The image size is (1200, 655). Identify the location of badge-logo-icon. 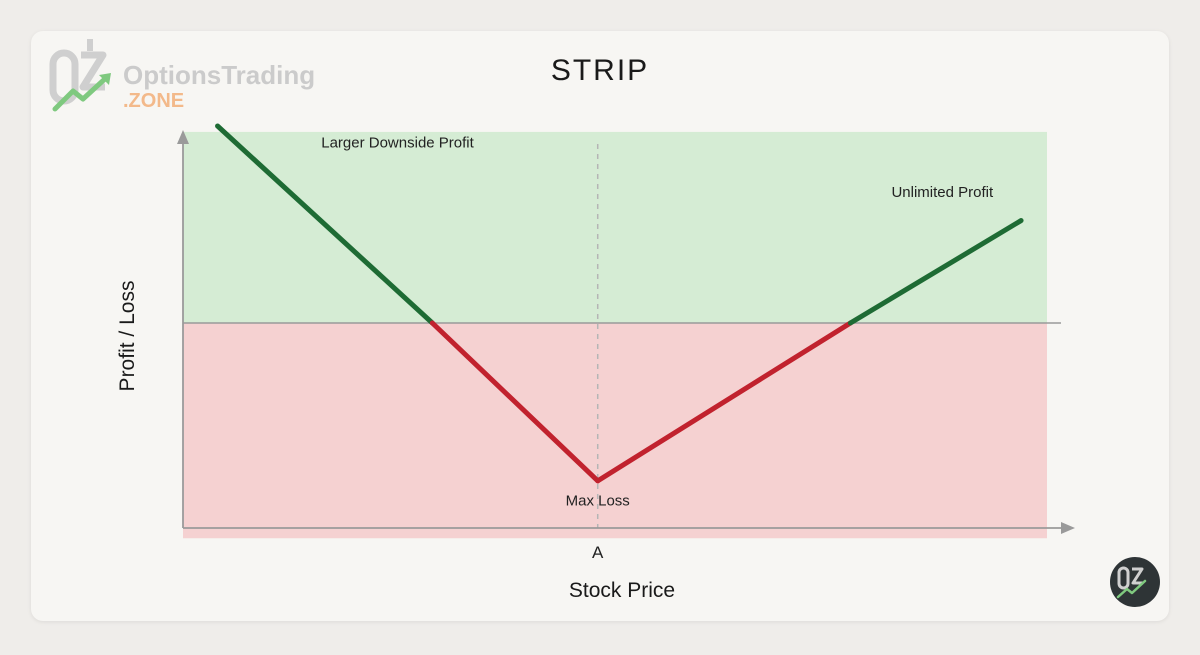
(1135, 582).